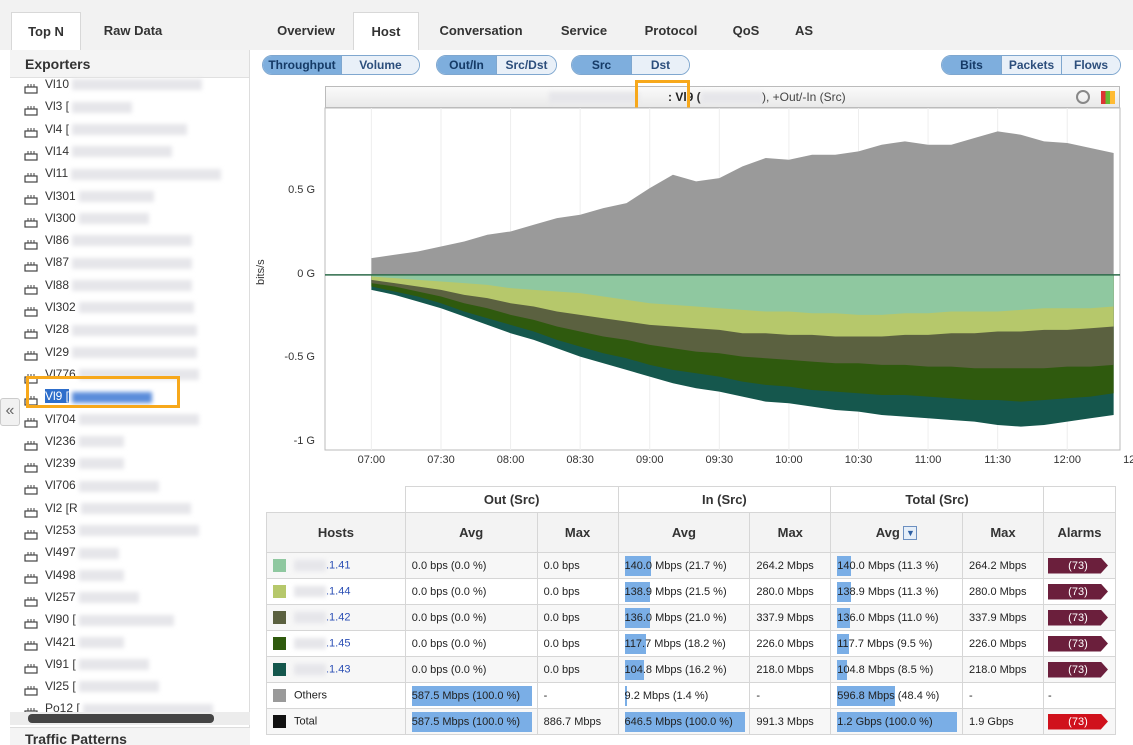 Image resolution: width=1133 pixels, height=745 pixels. Describe the element at coordinates (91, 485) in the screenshot. I see `exporter-item: Vl706` at that location.